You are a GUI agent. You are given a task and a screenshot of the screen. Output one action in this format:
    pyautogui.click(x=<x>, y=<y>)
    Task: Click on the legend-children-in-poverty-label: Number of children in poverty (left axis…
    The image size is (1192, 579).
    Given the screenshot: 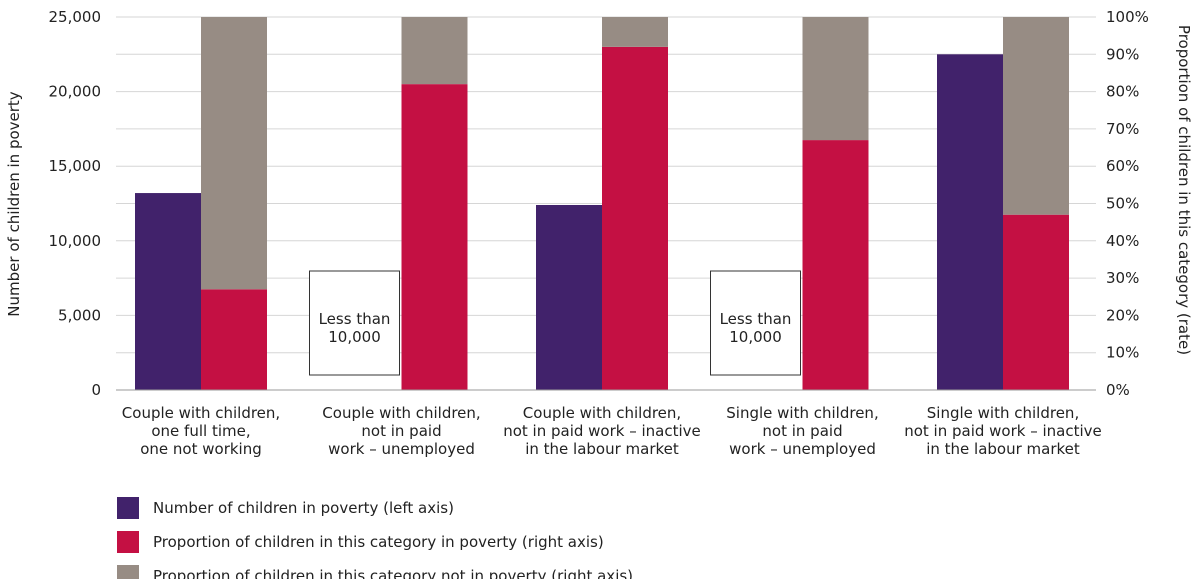 What is the action you would take?
    pyautogui.click(x=303, y=508)
    